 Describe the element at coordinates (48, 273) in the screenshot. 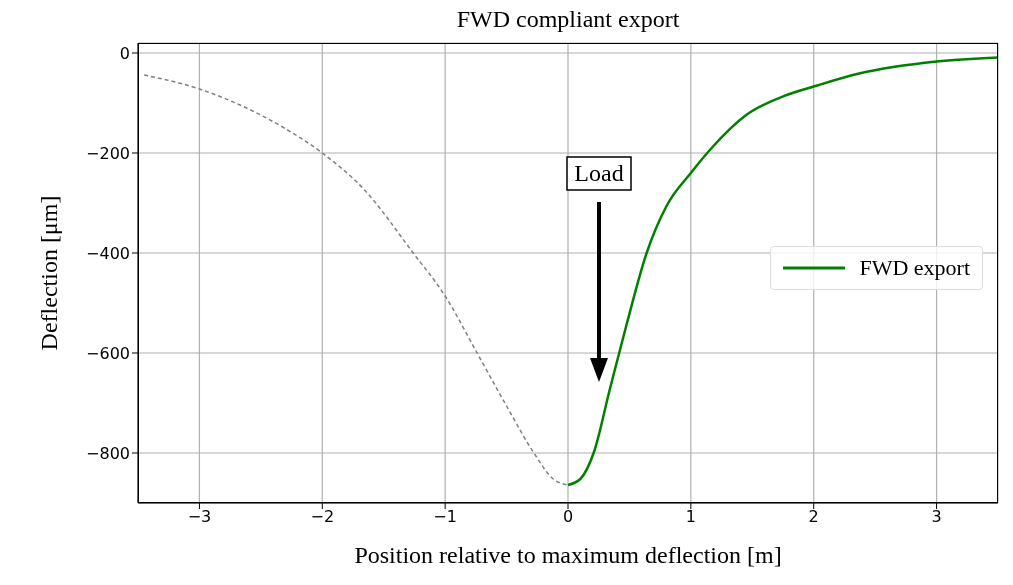

I see `y-axis-title: Deflection [μm]` at that location.